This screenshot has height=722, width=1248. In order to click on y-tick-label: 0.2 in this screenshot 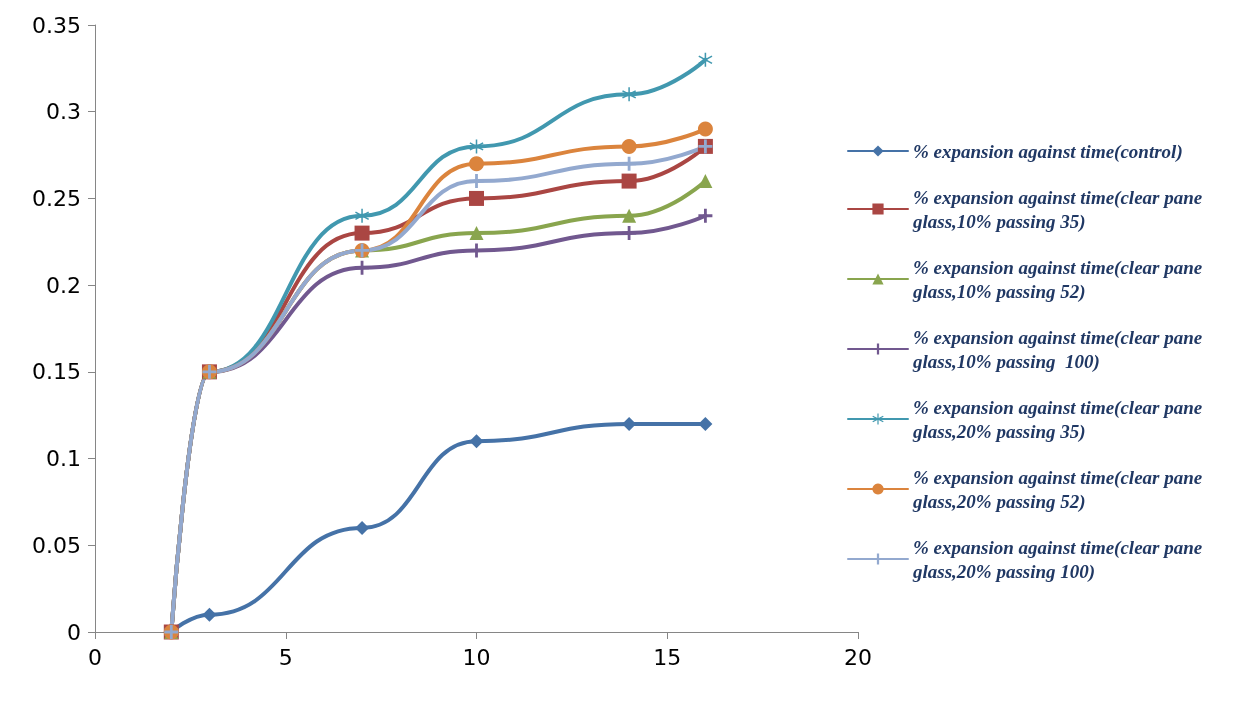, I will do `click(63, 285)`.